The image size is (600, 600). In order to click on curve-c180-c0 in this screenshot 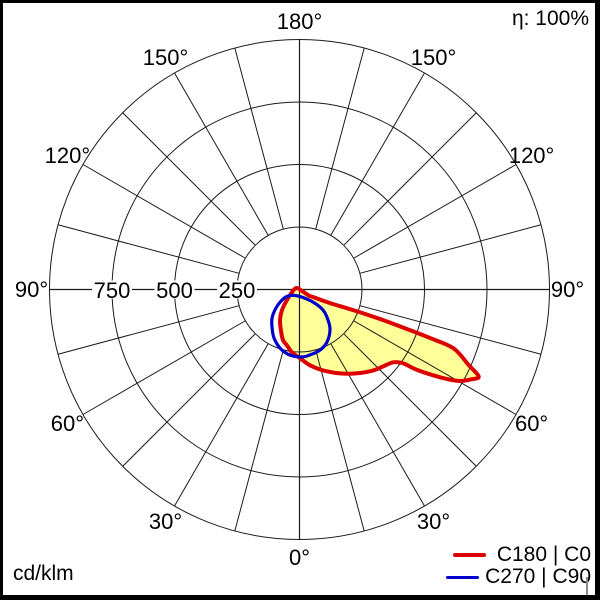, I will do `click(379, 334)`.